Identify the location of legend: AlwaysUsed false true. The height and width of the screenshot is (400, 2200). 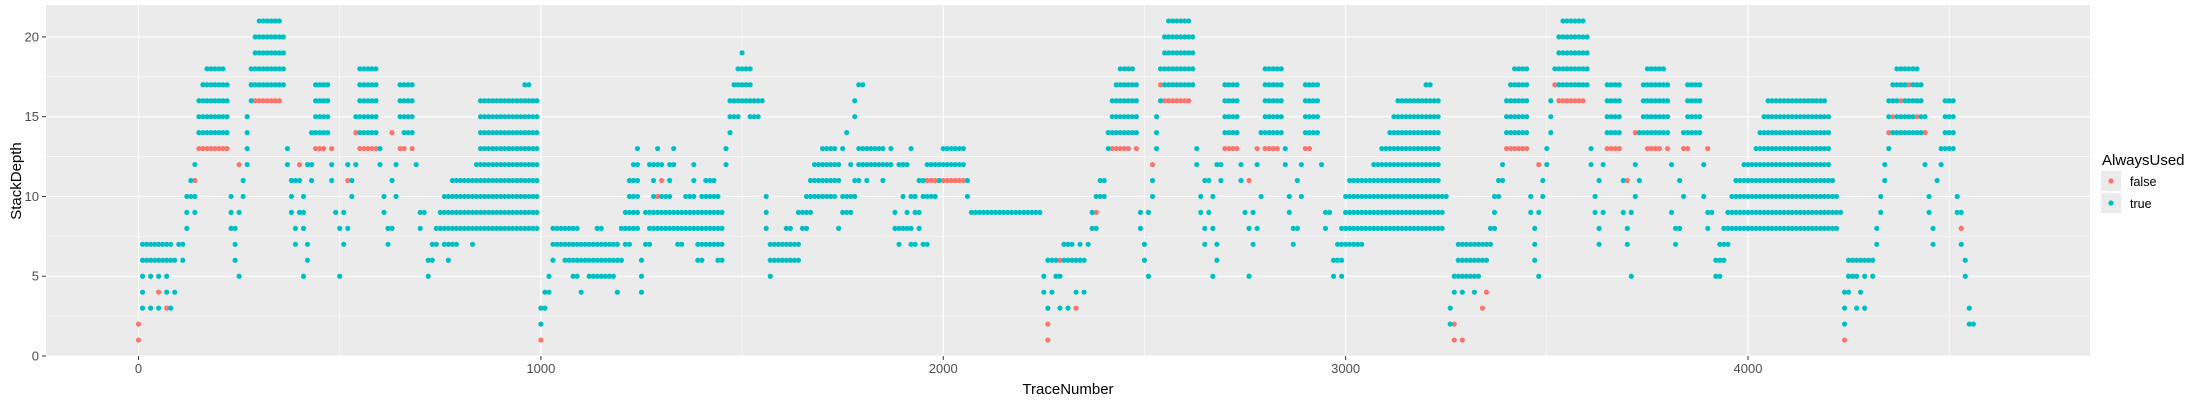
(2143, 182).